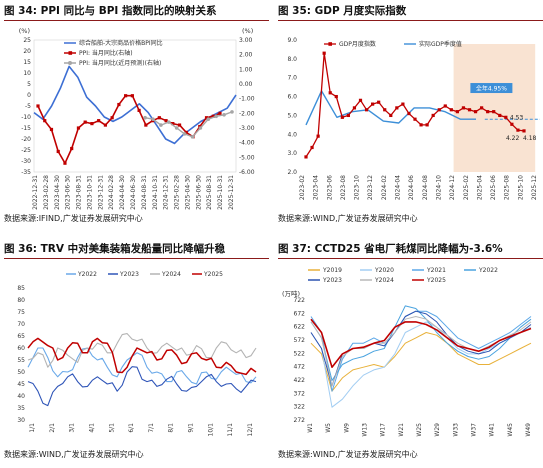  What do you see at coordinates (89, 192) in the screenshot?
I see `x-tick: 2023-10-31` at bounding box center [89, 192].